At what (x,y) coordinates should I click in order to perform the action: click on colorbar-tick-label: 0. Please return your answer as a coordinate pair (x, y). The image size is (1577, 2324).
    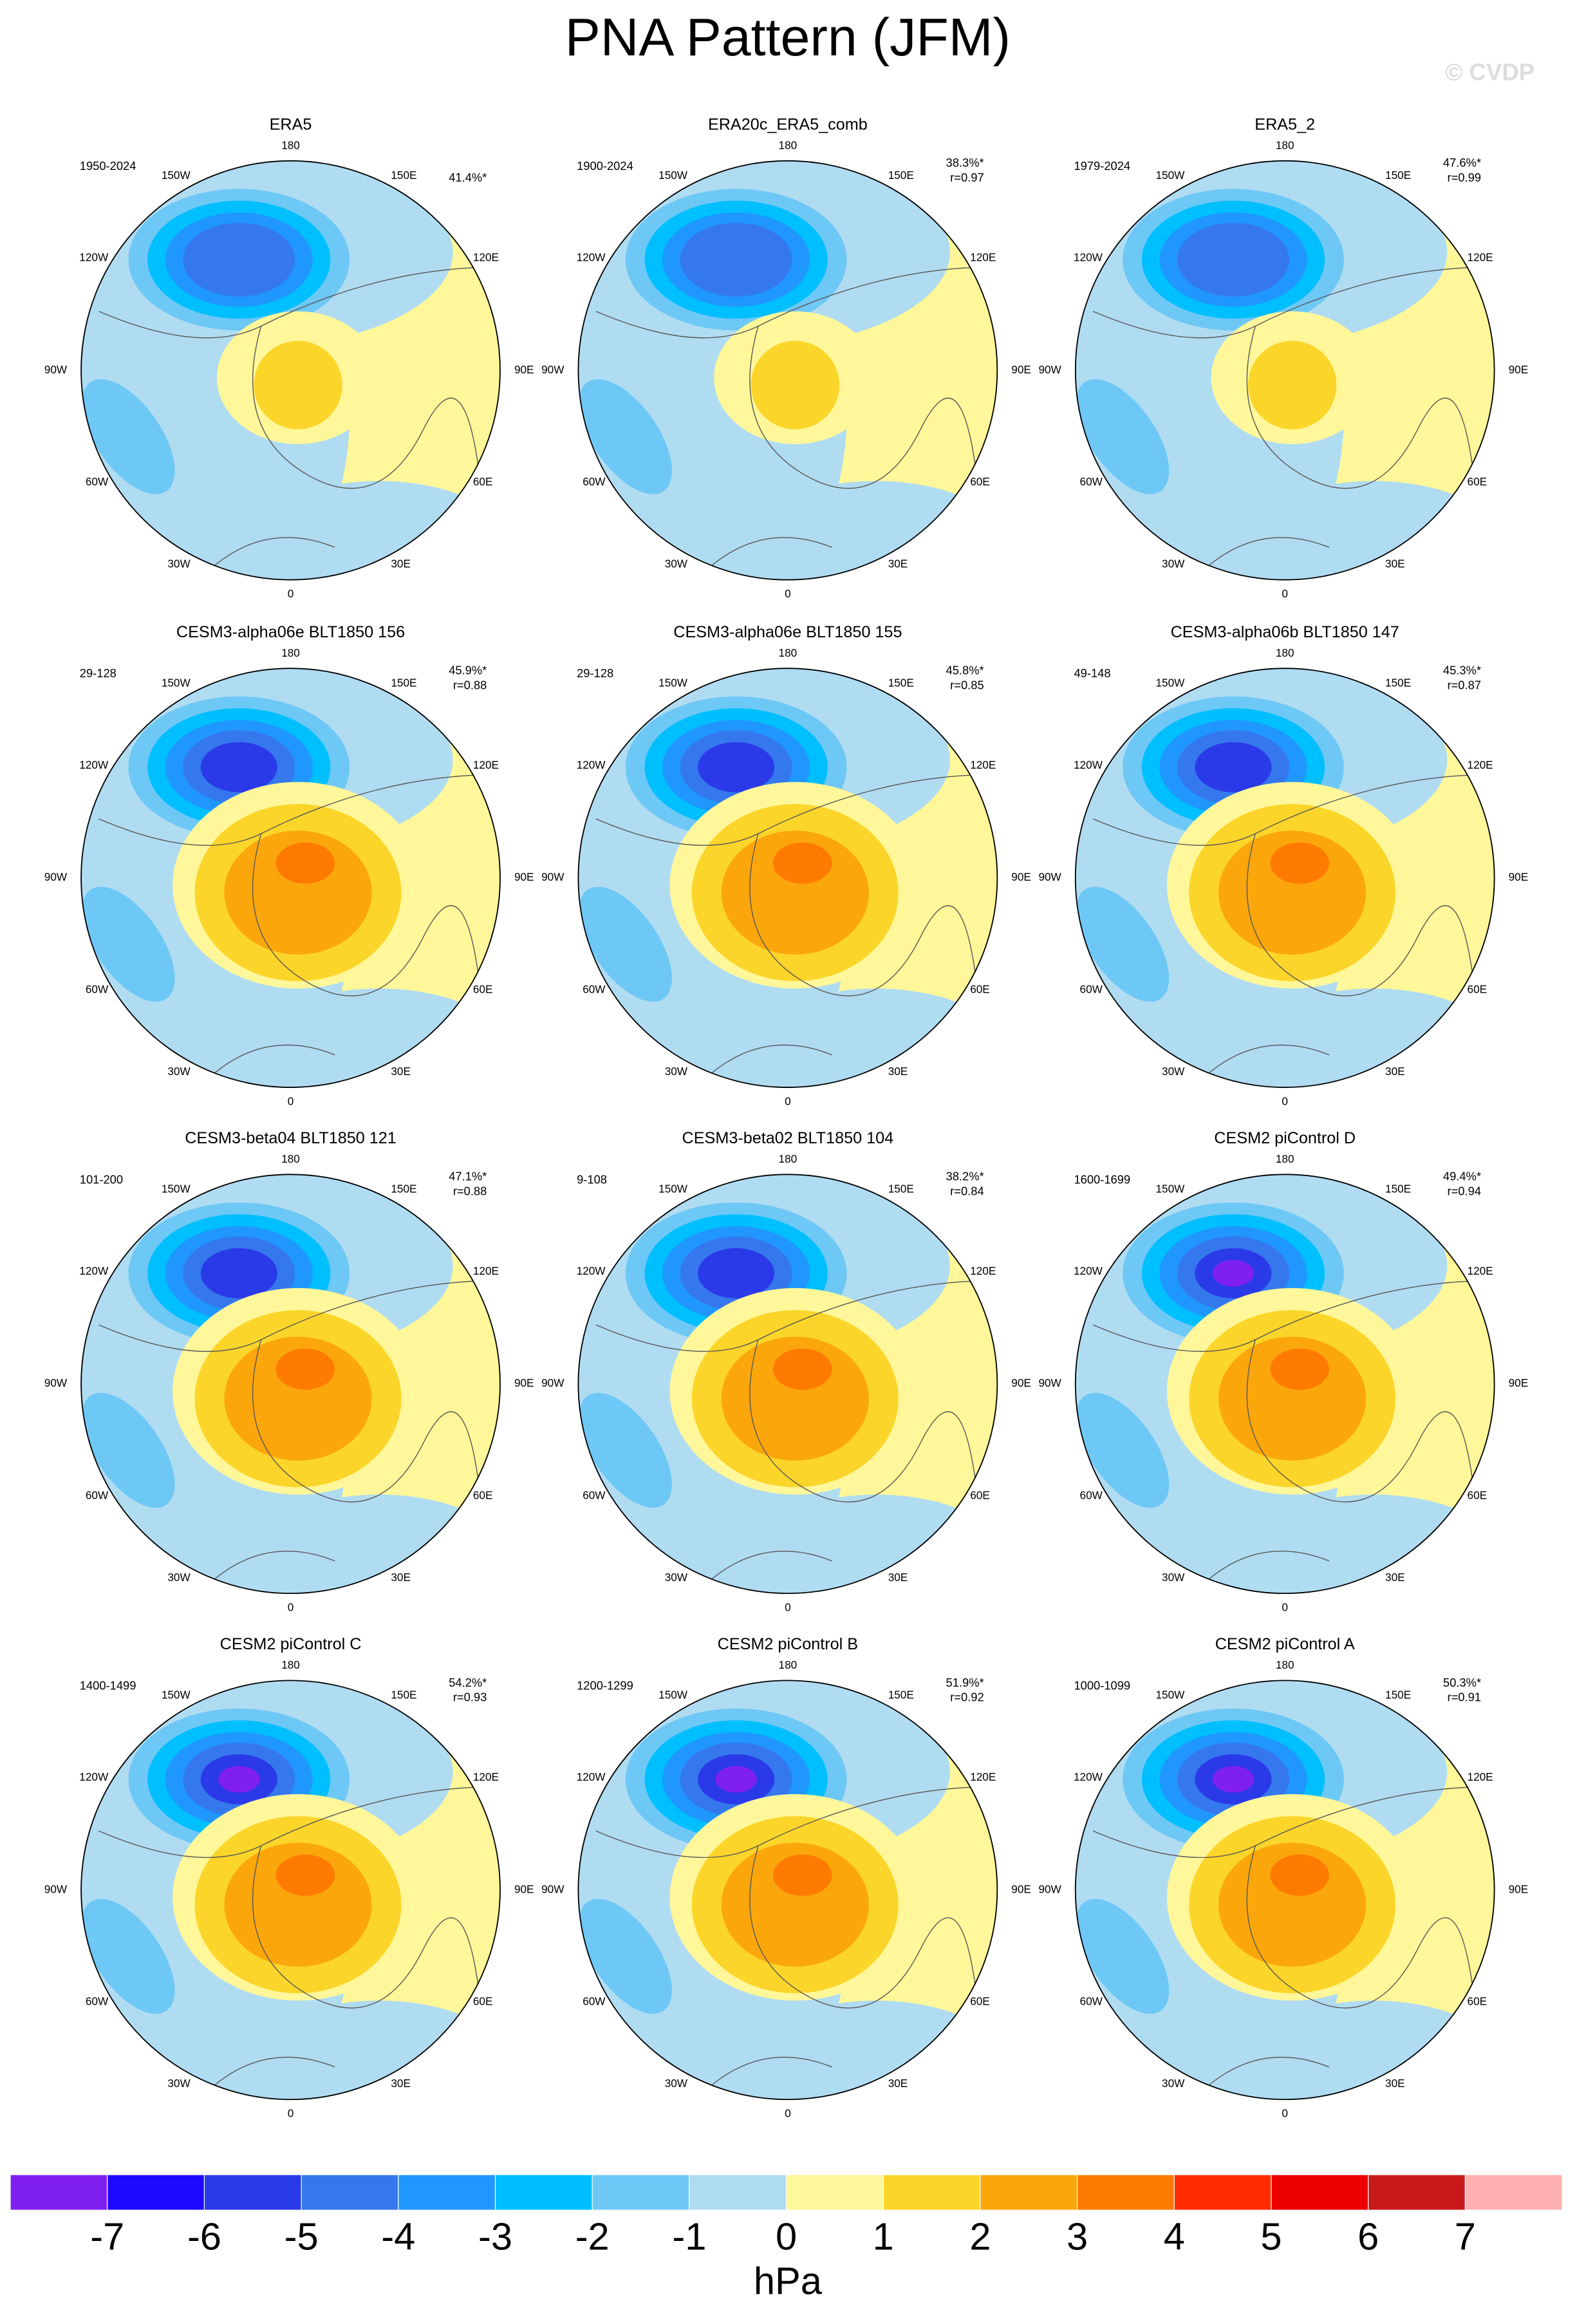
    Looking at the image, I should click on (786, 2236).